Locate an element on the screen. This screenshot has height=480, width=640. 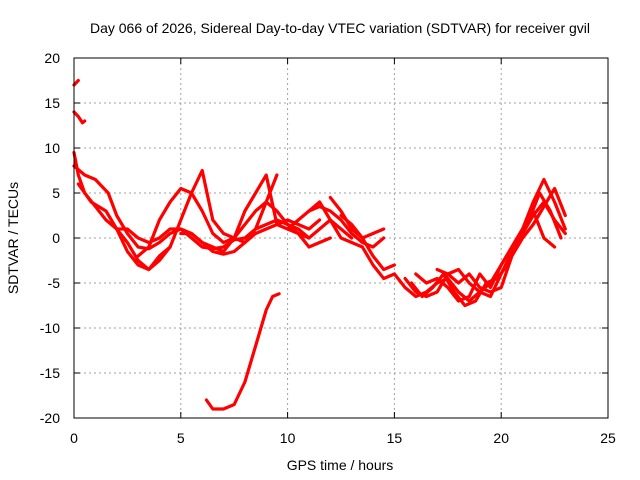
y-tick-label: 0 is located at coordinates (56, 238).